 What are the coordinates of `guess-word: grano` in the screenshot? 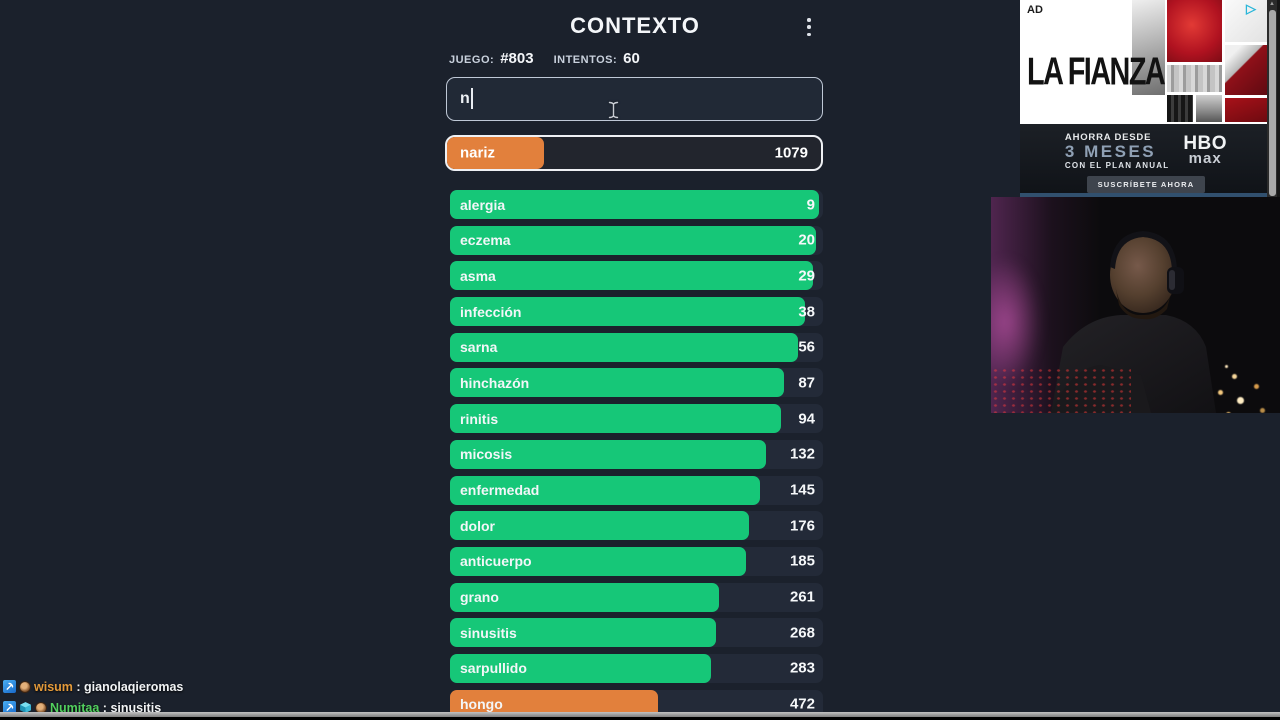 It's located at (479, 597).